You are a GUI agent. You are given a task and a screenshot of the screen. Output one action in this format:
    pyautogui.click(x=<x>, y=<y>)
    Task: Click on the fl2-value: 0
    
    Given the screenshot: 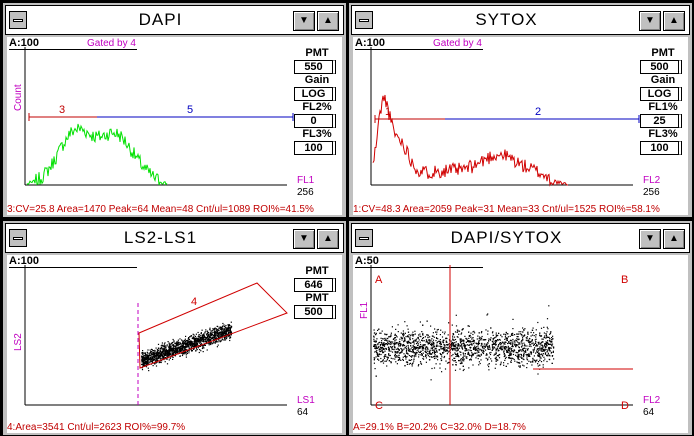 What is the action you would take?
    pyautogui.click(x=315, y=121)
    